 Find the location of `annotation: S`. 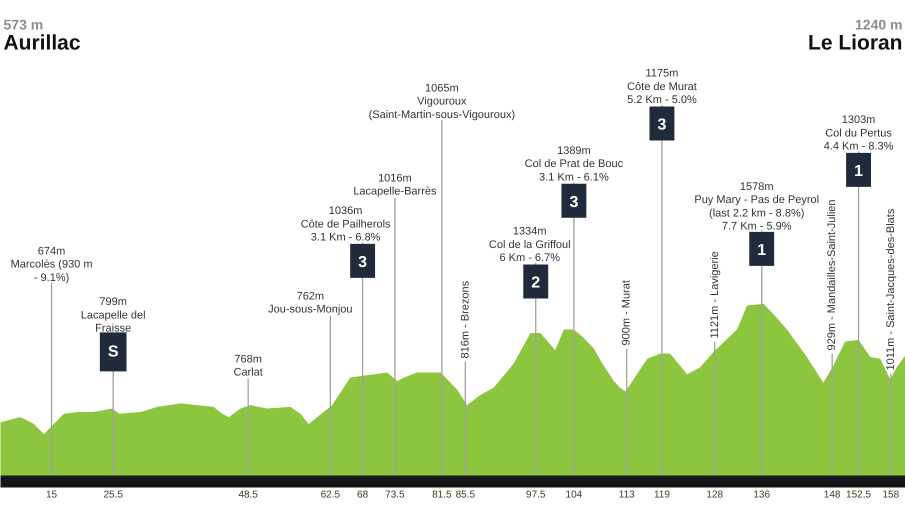

annotation: S is located at coordinates (113, 351).